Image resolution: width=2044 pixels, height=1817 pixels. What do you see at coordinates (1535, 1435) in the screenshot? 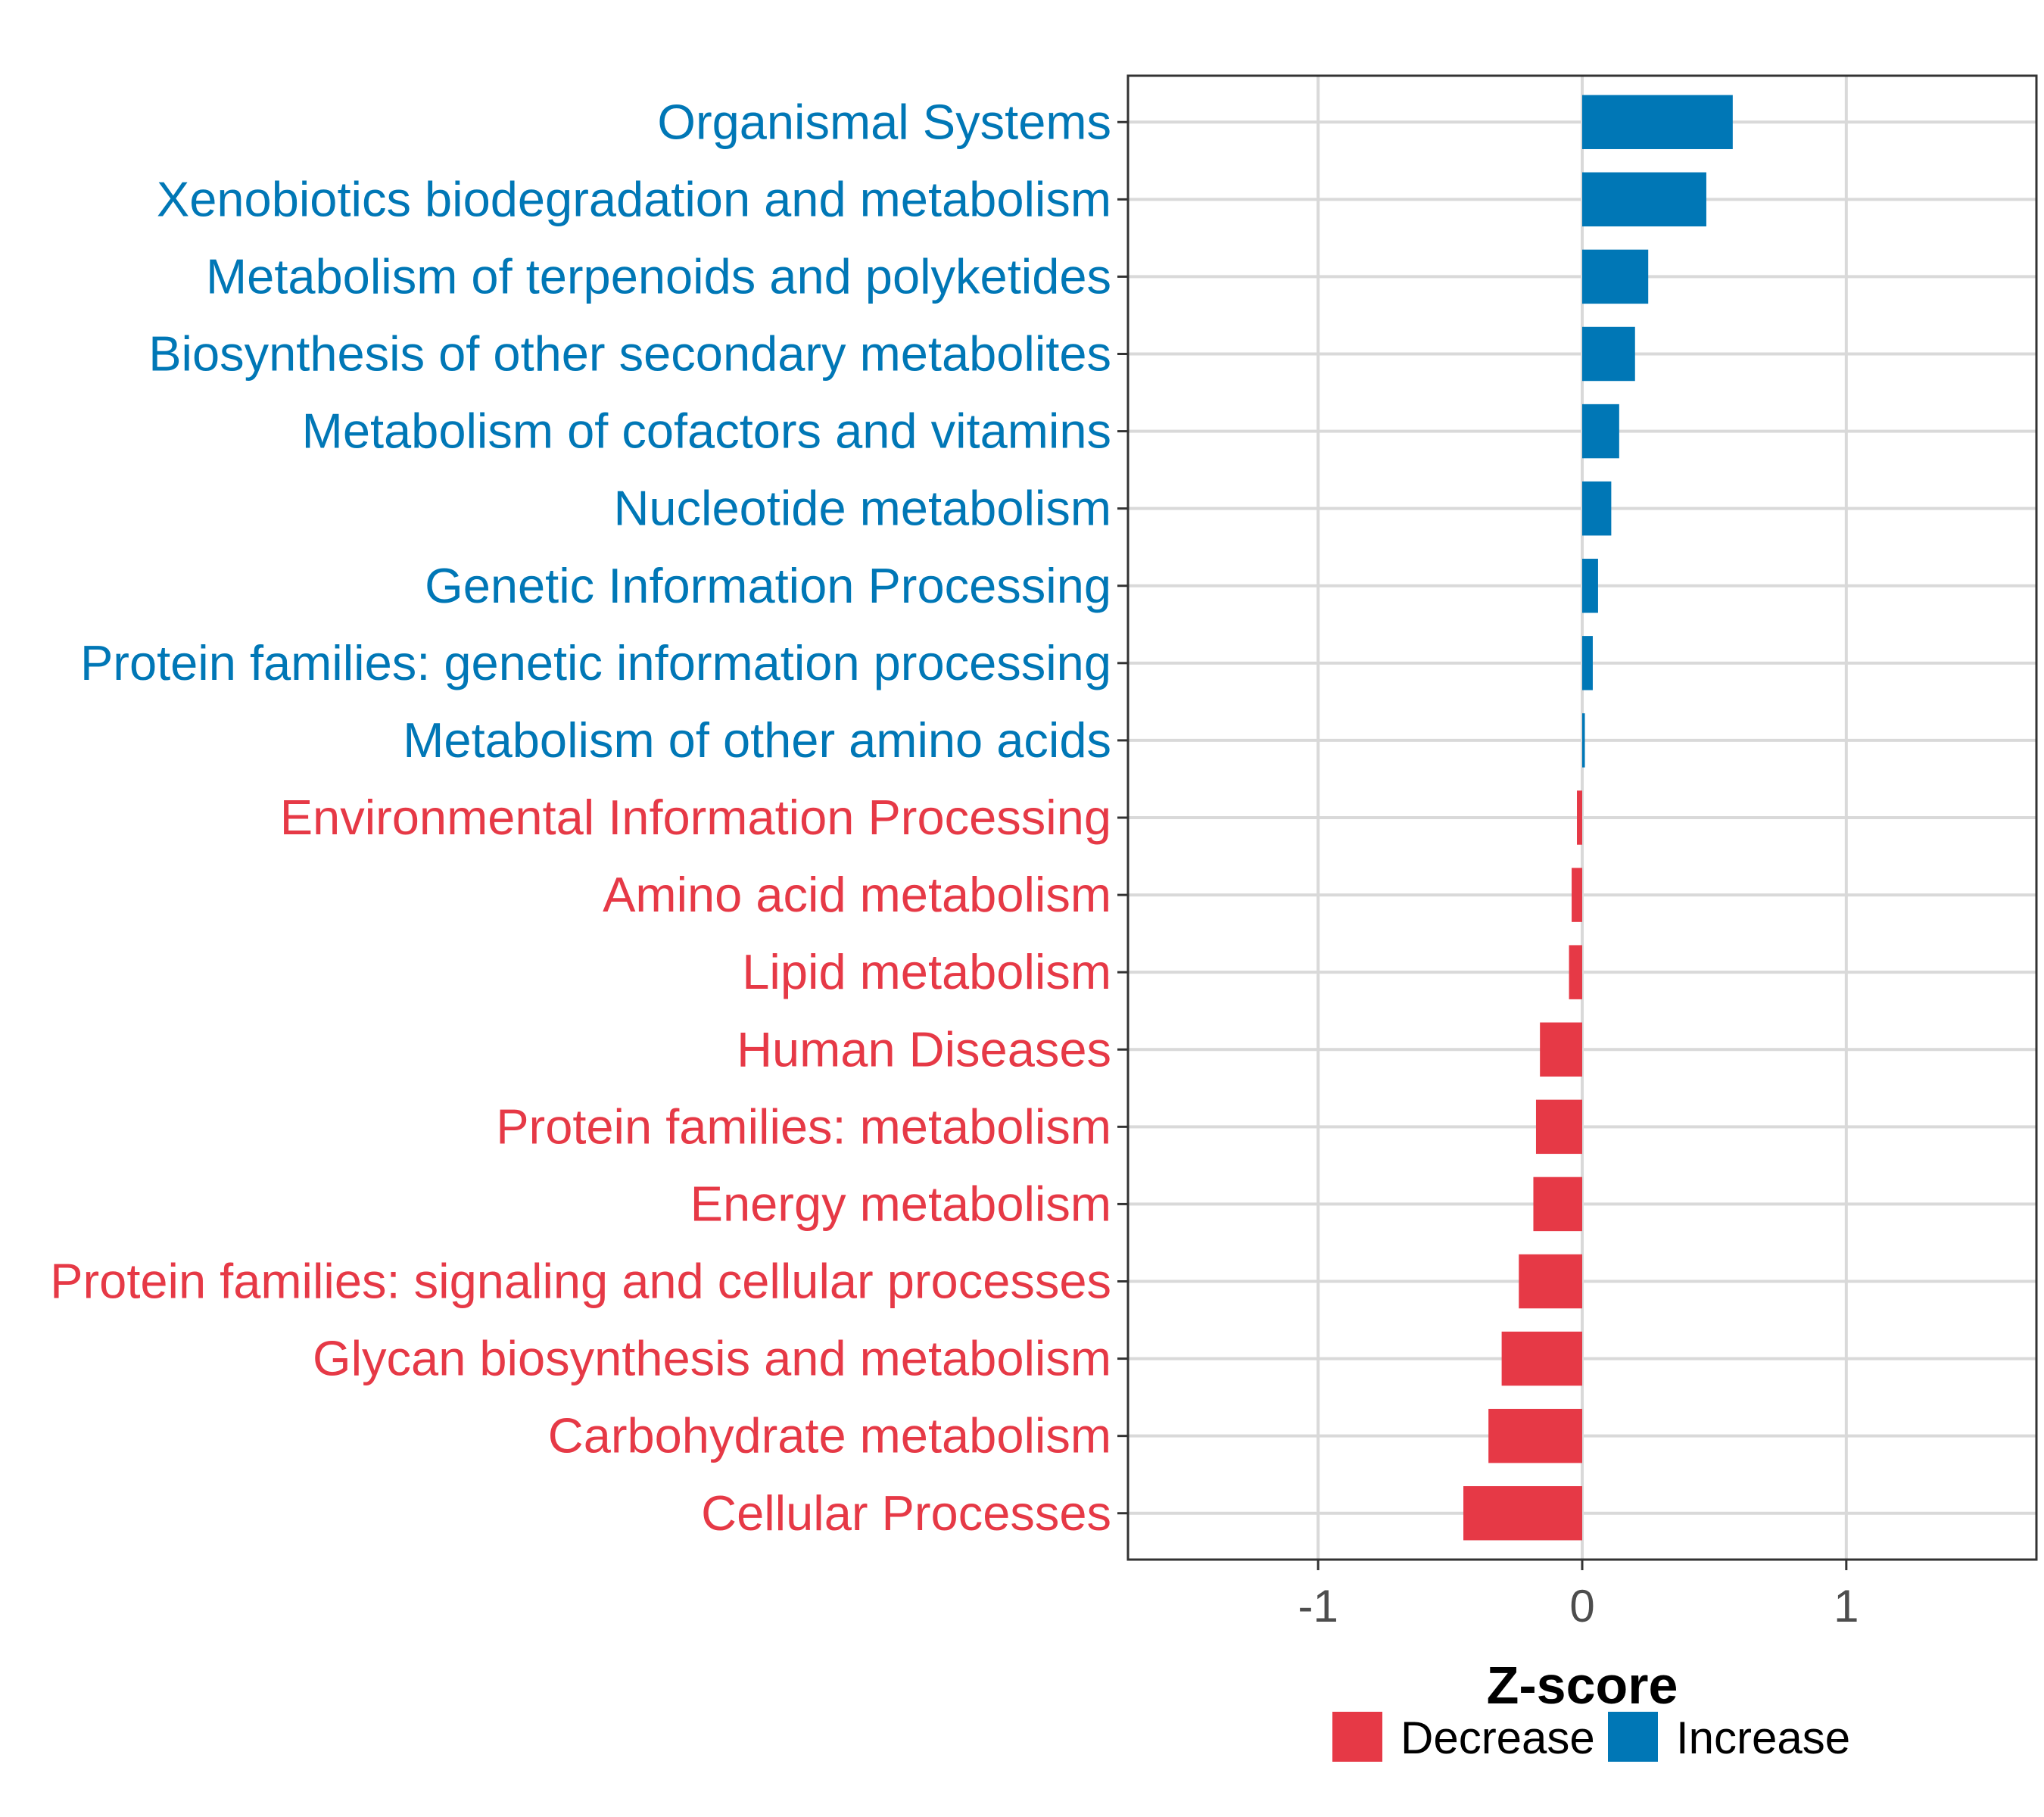
I see `bar-carbohydrate-metabolism` at bounding box center [1535, 1435].